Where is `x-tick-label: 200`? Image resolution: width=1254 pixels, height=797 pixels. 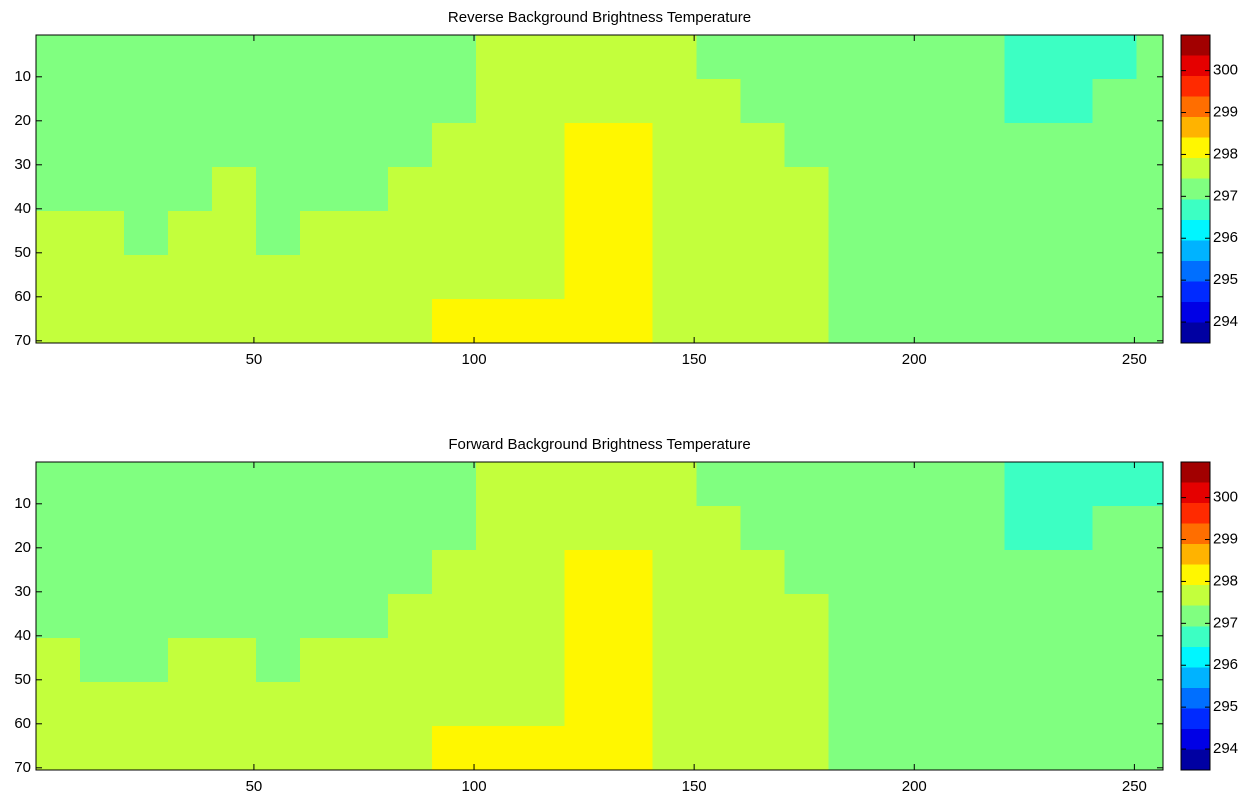
x-tick-label: 200 is located at coordinates (914, 359).